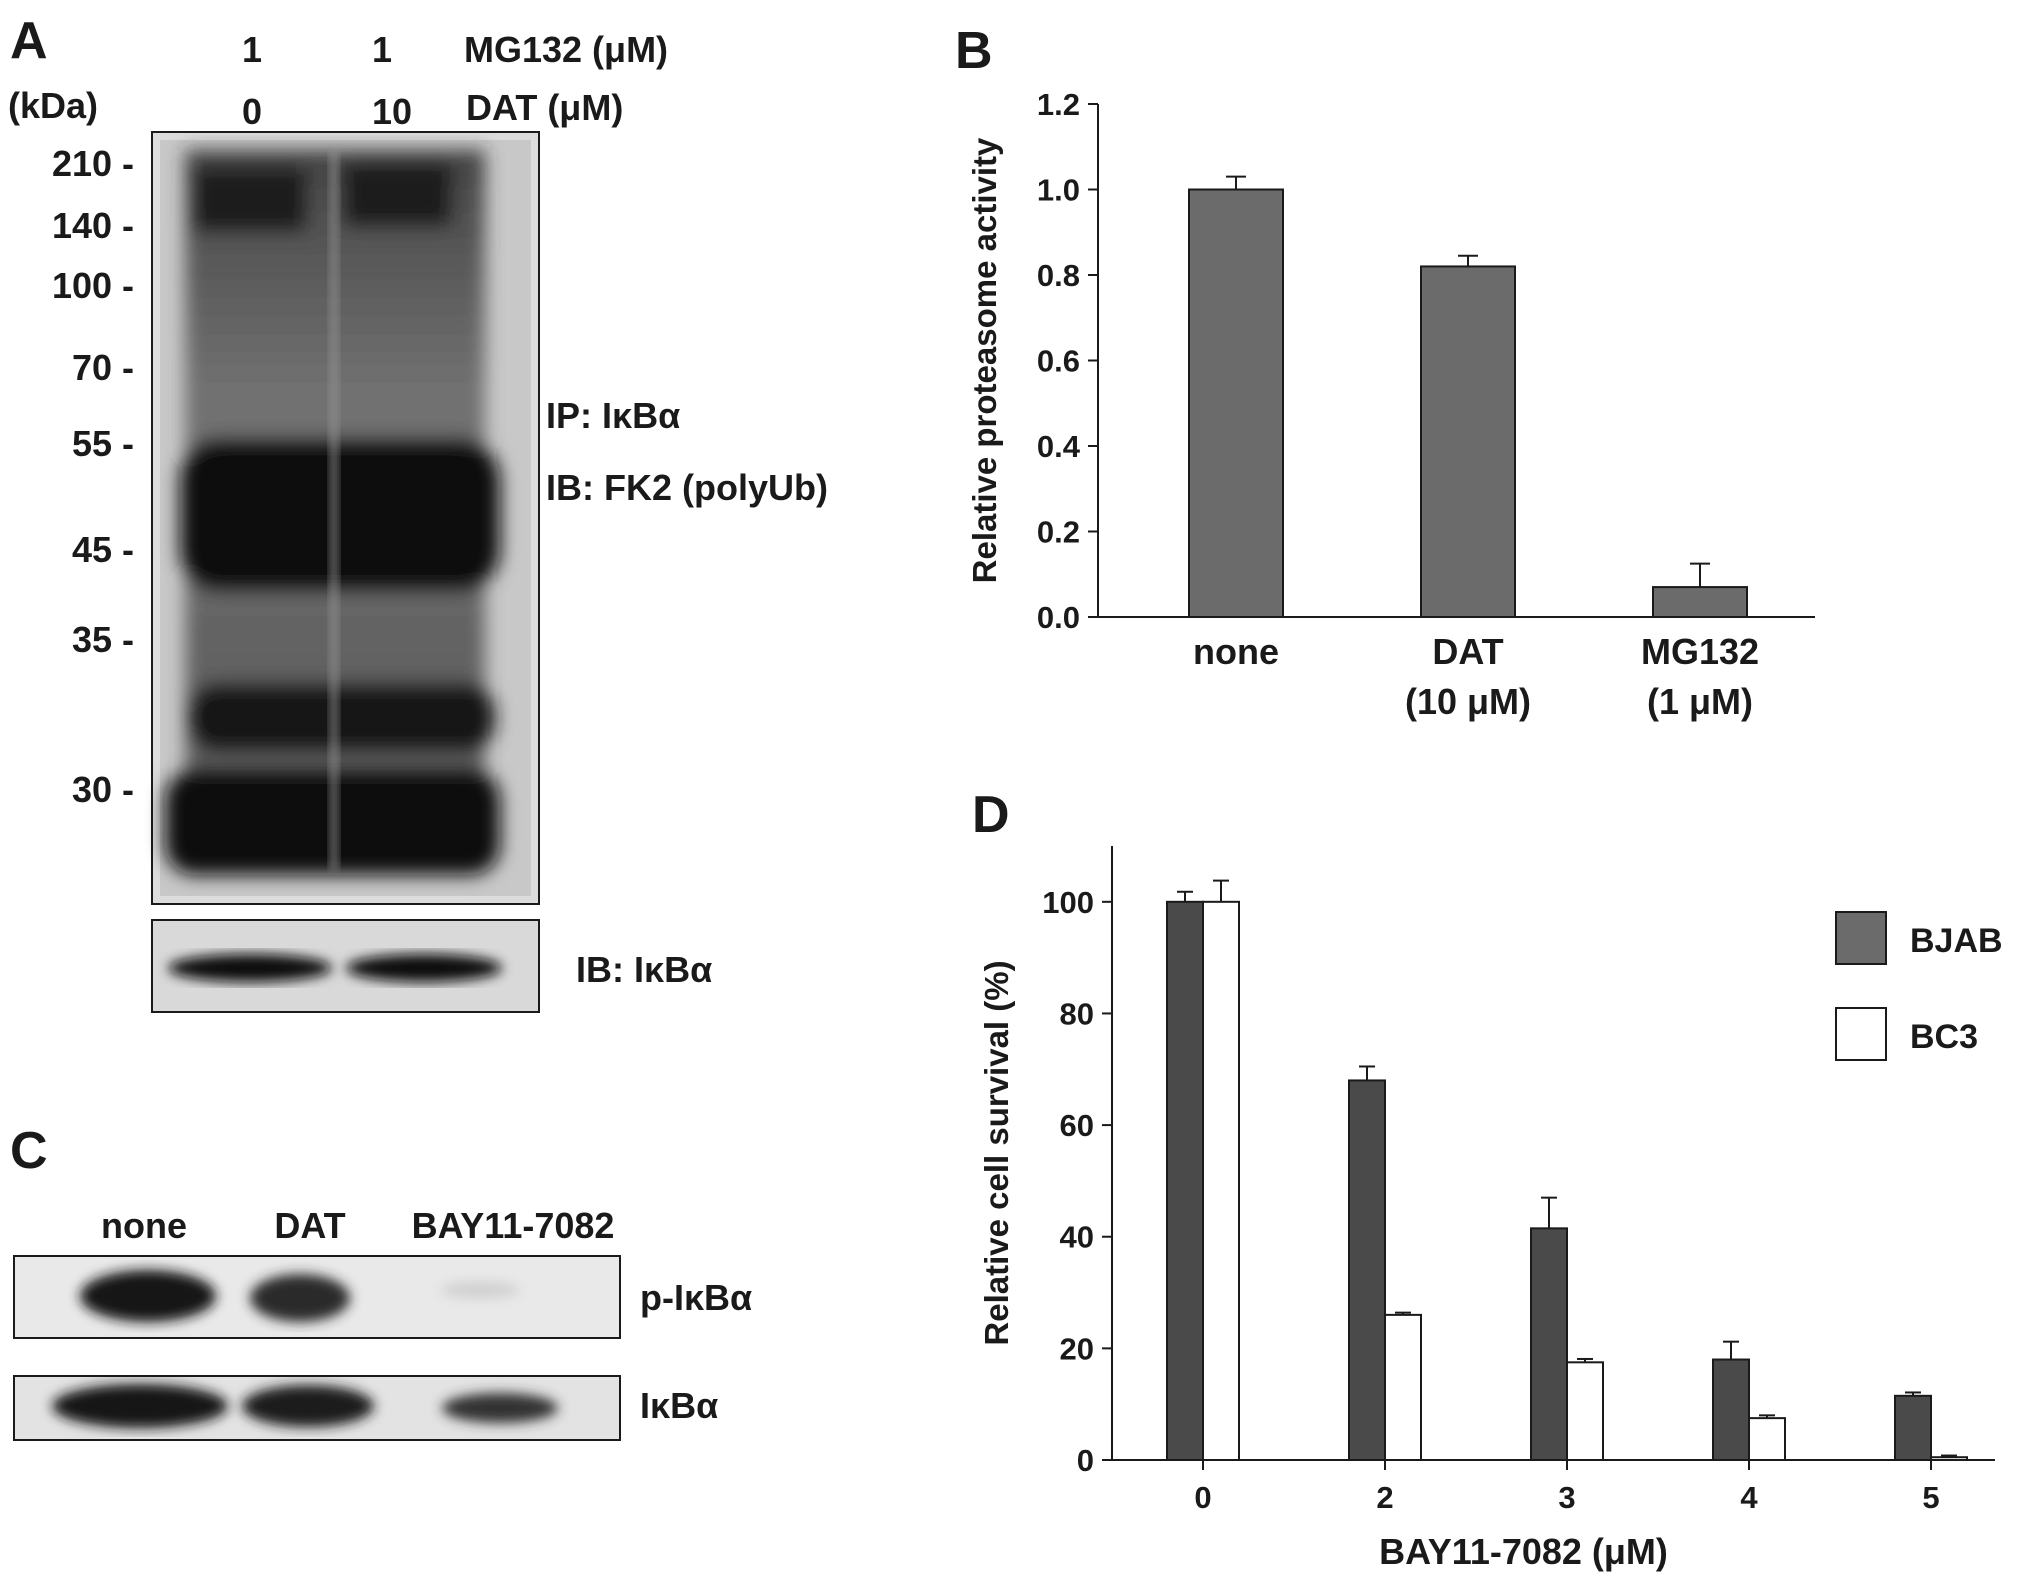 This screenshot has width=2031, height=1584. What do you see at coordinates (613, 415) in the screenshot?
I see `ip-ikba-label: IP: IκBα` at bounding box center [613, 415].